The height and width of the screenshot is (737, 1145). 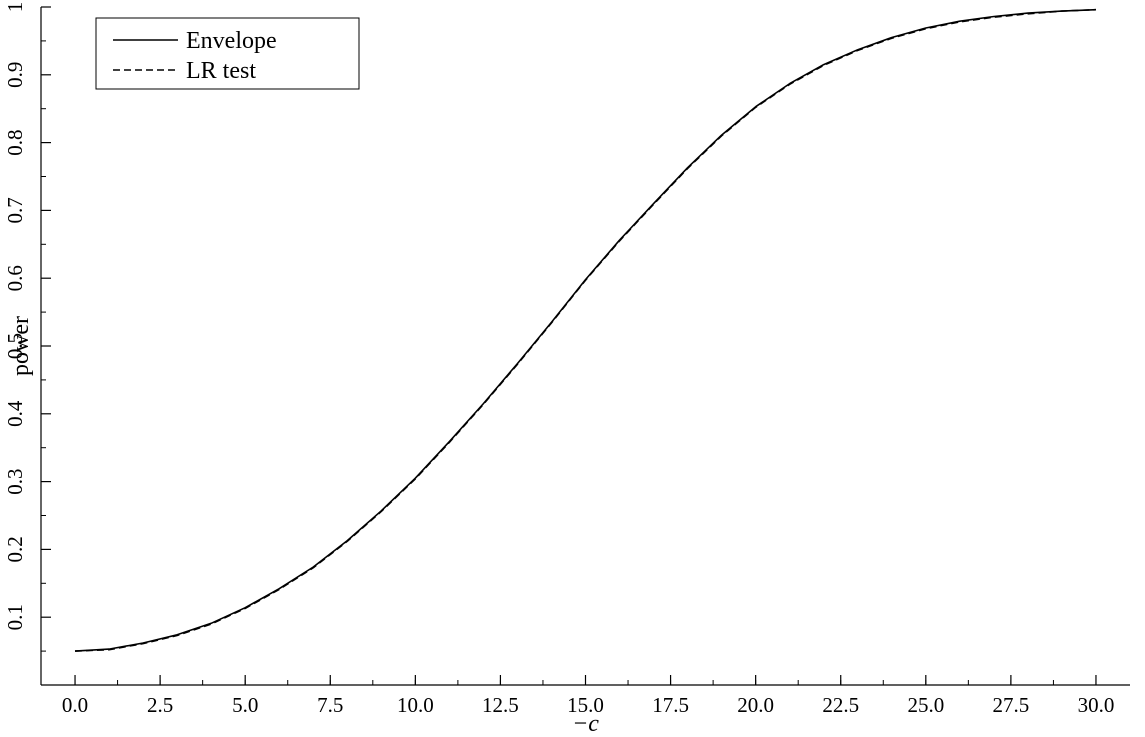 What do you see at coordinates (755, 705) in the screenshot?
I see `x-tick-label: 20.0` at bounding box center [755, 705].